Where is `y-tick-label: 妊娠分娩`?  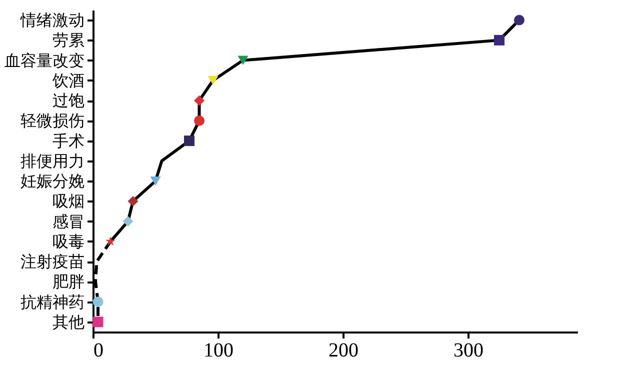 y-tick-label: 妊娠分娩 is located at coordinates (52, 182).